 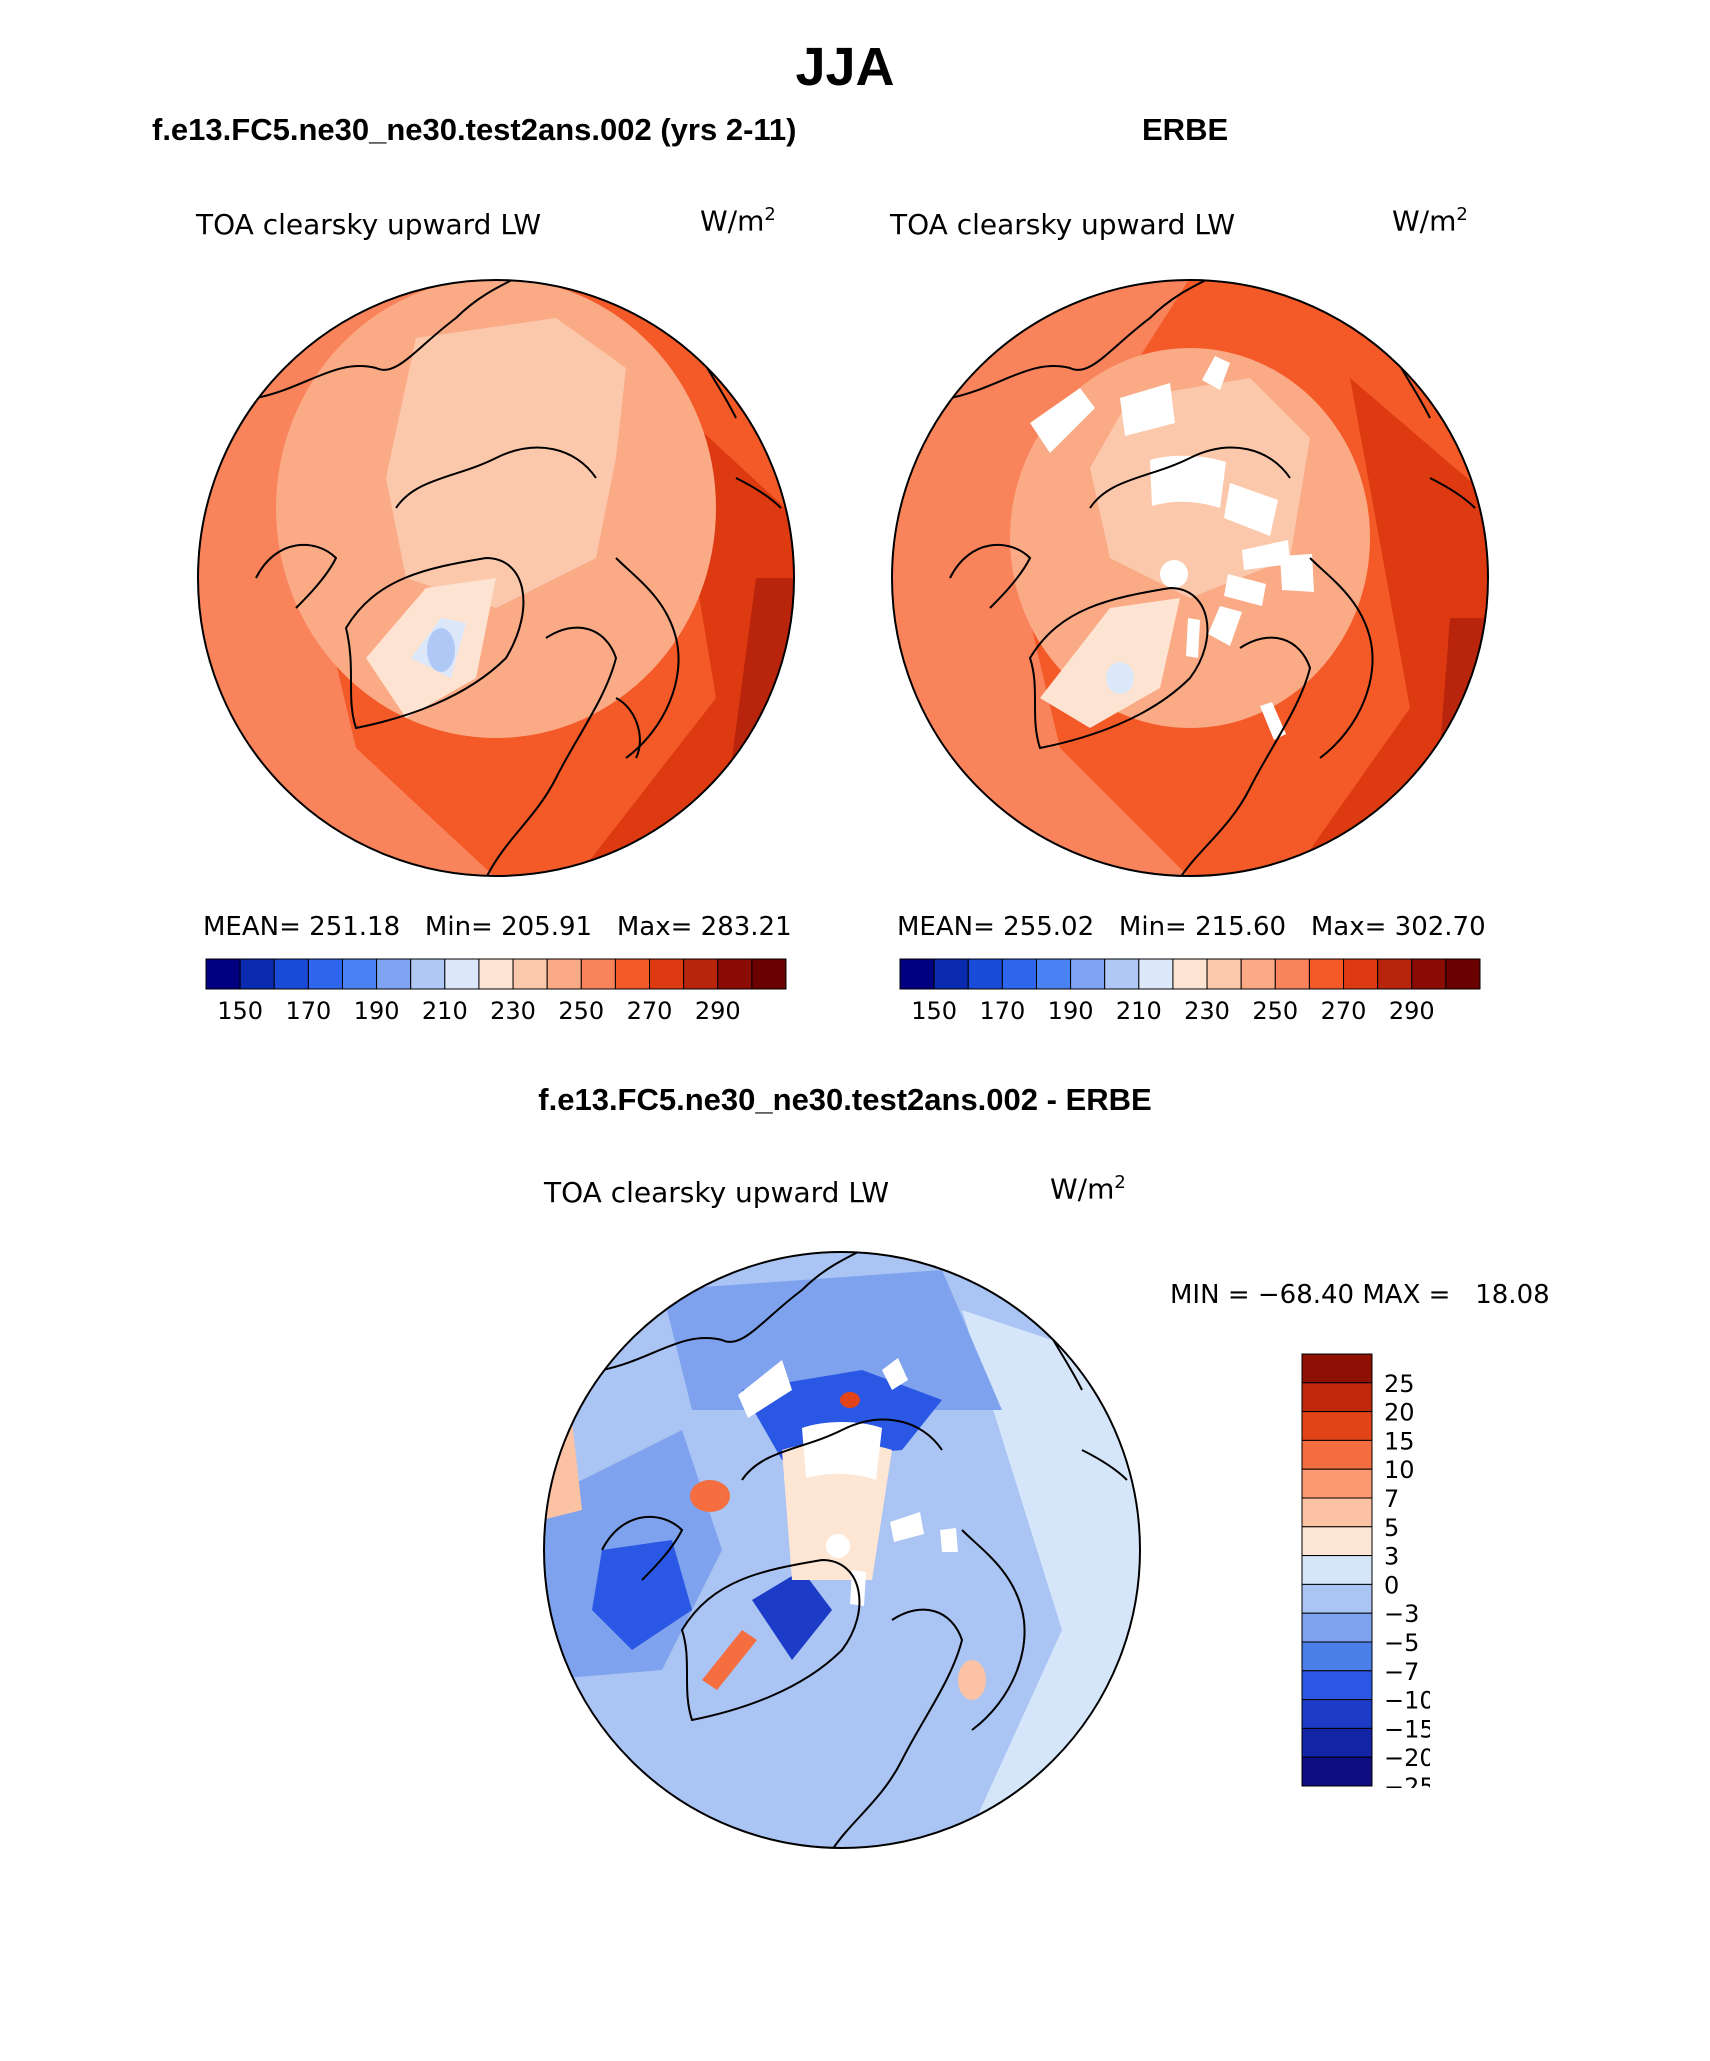 I want to click on panel3-colorbar-label: 10, so click(x=1399, y=1470).